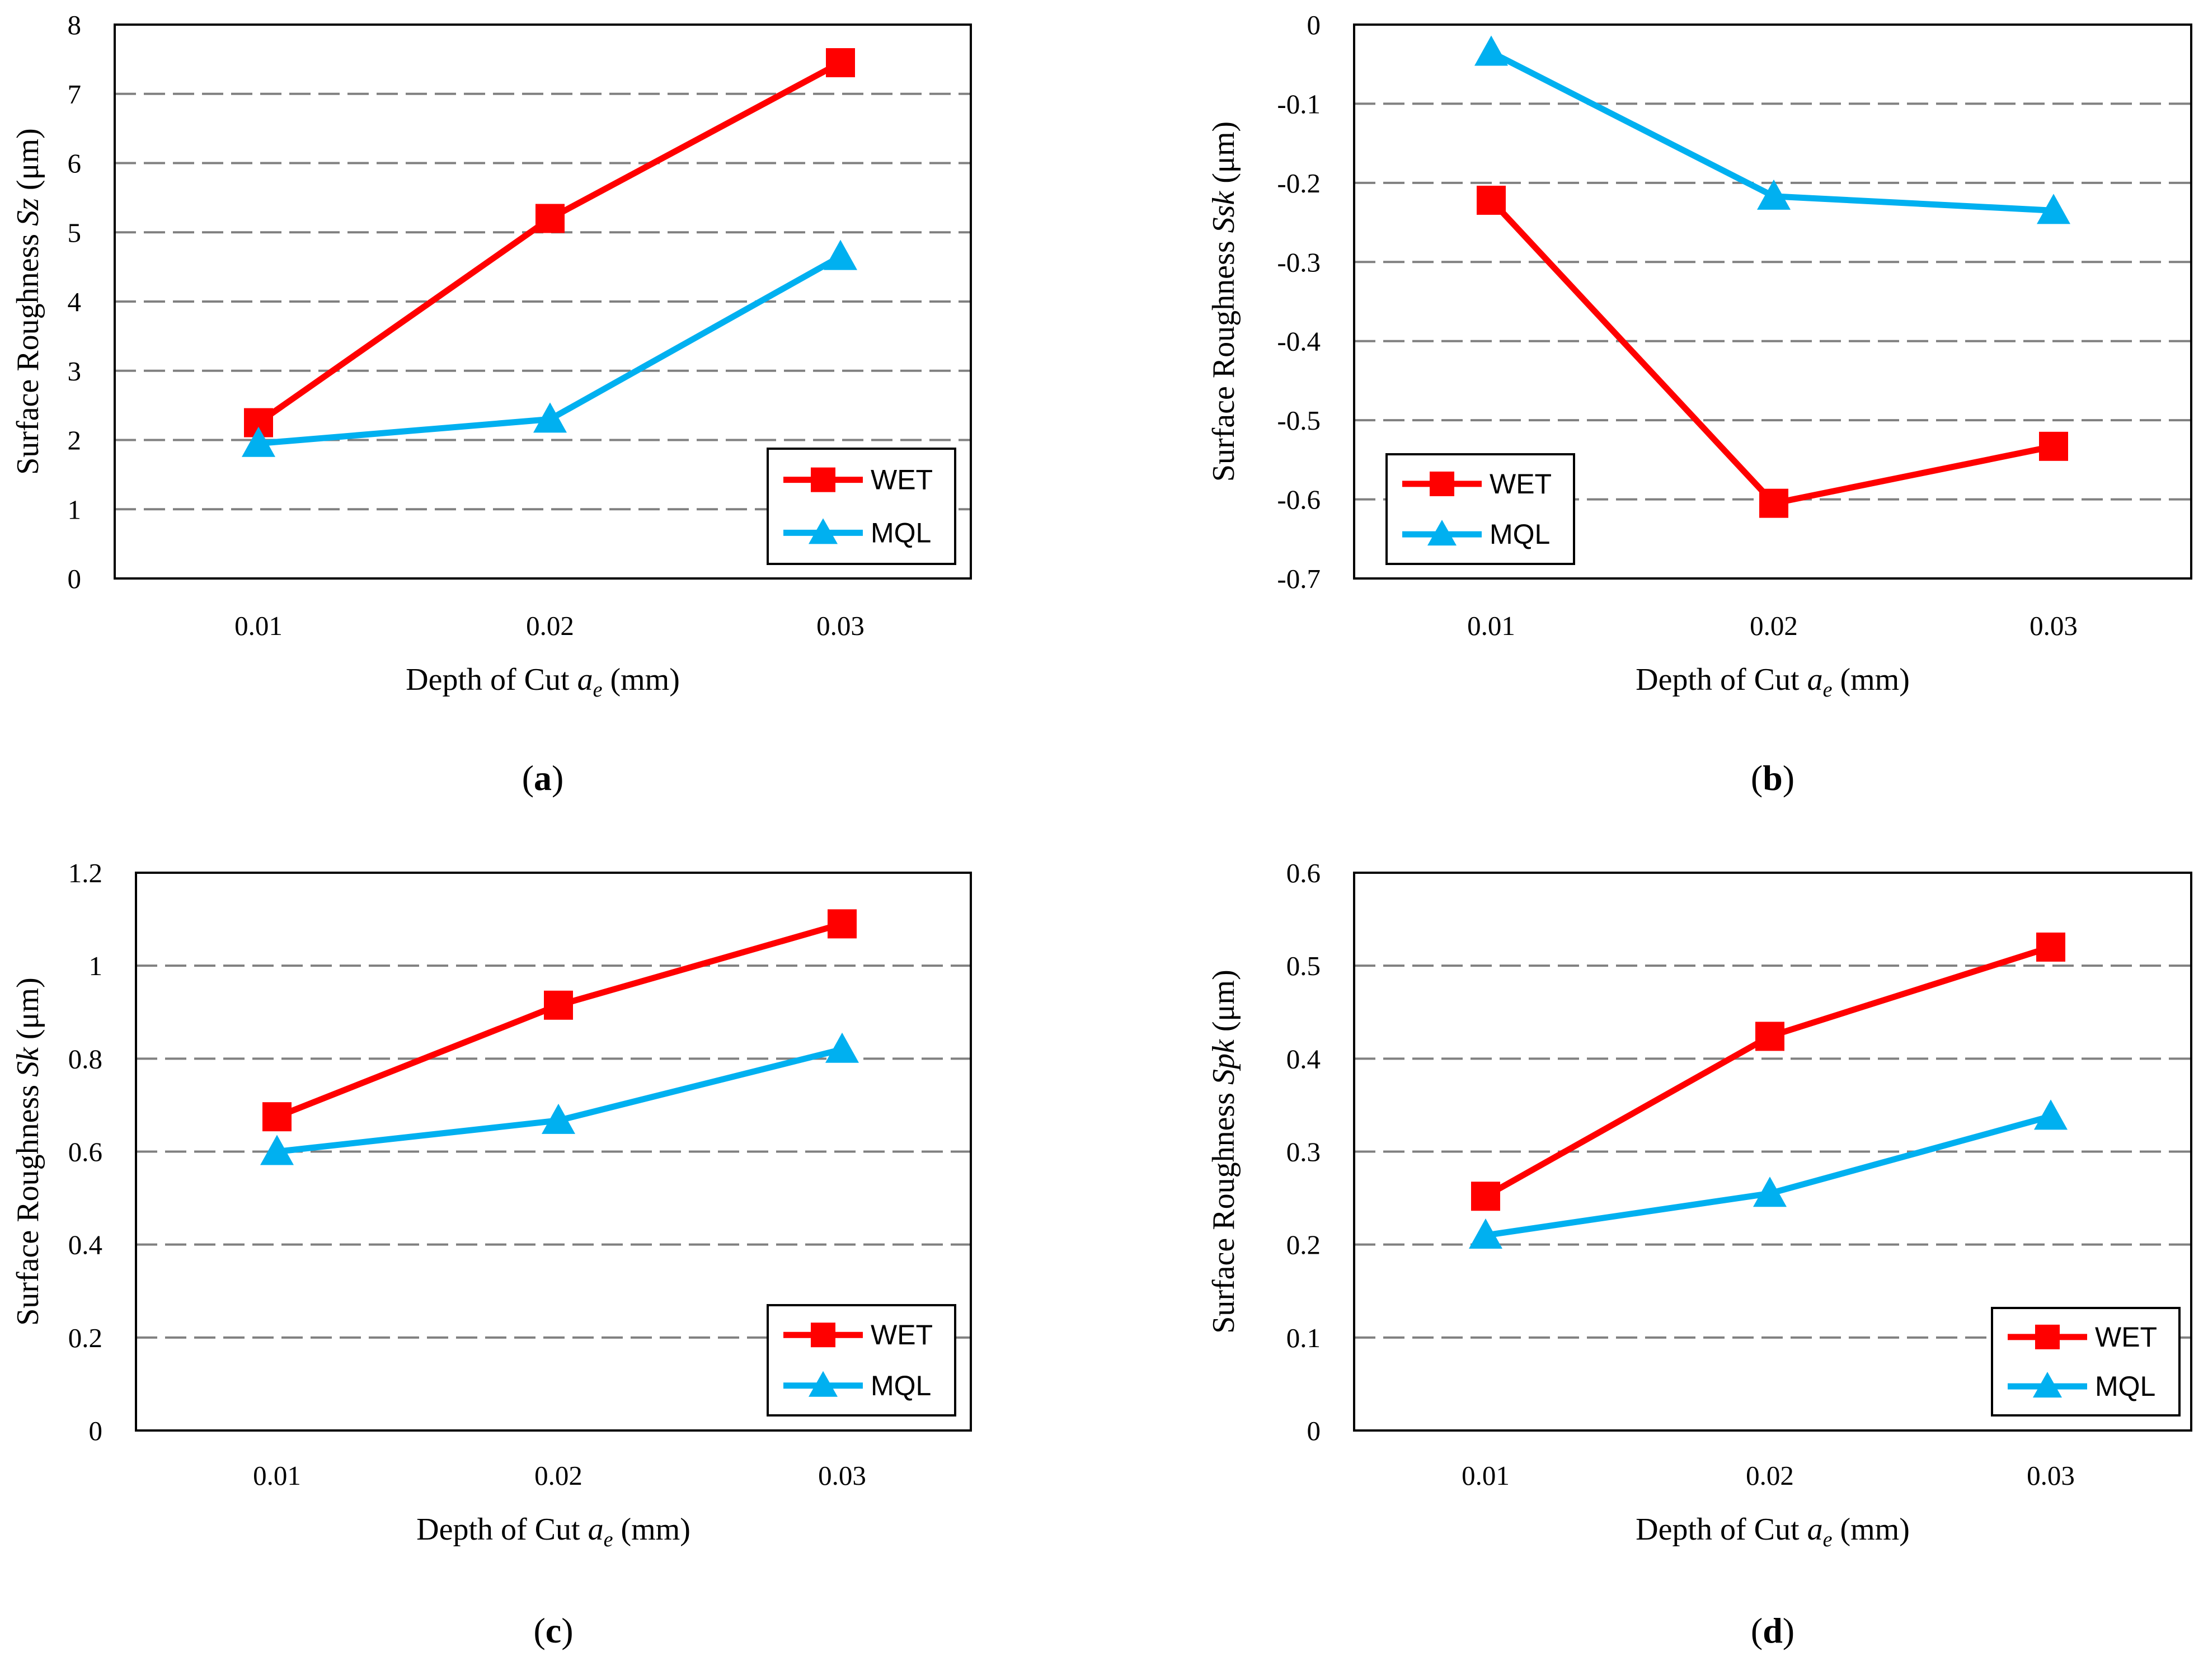 Image resolution: width=2208 pixels, height=1680 pixels. What do you see at coordinates (1299, 341) in the screenshot?
I see `y-tick-label: -0.4` at bounding box center [1299, 341].